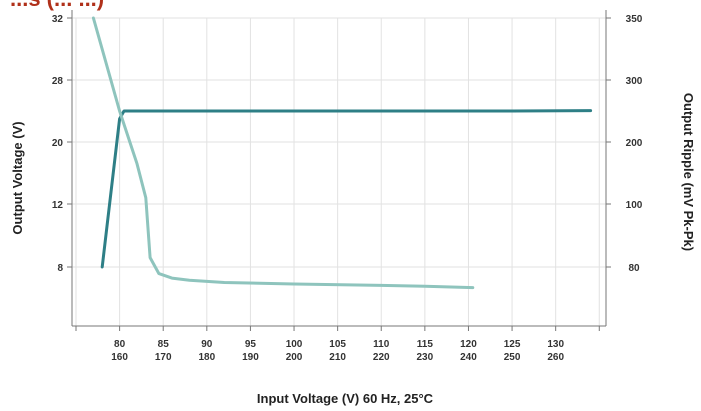  Describe the element at coordinates (294, 357) in the screenshot. I see `x-tick-label-bottom: 200` at that location.